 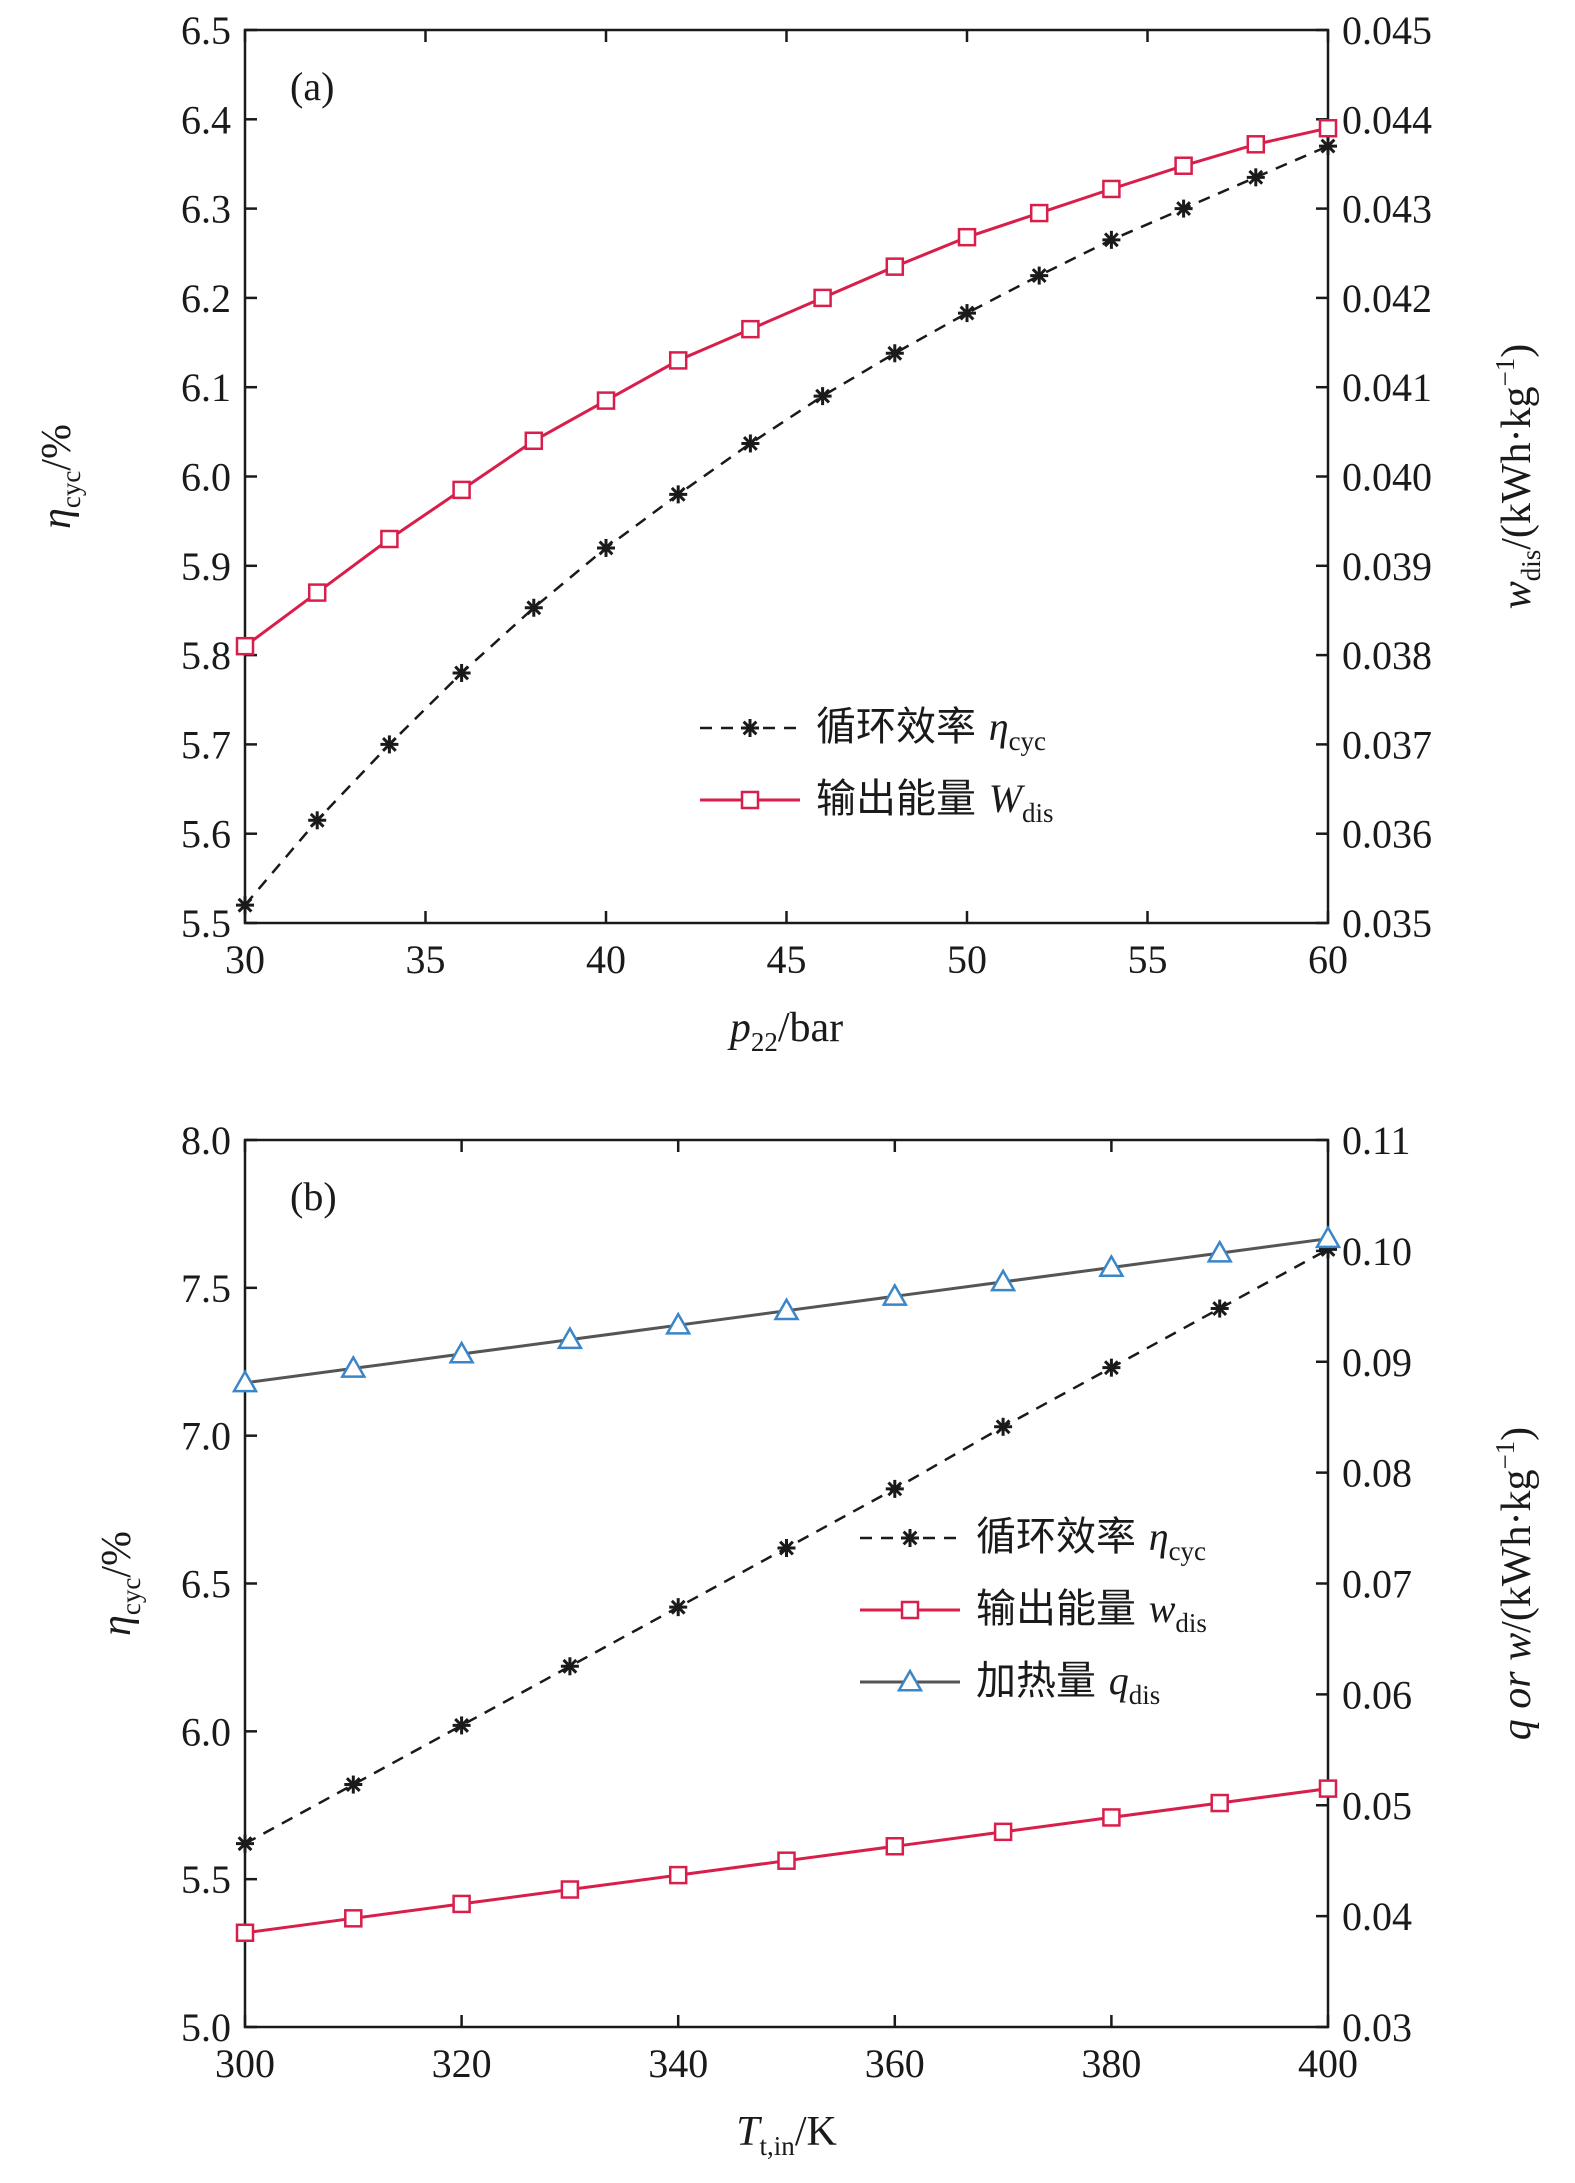 I want to click on panel-label: (b), so click(x=313, y=1196).